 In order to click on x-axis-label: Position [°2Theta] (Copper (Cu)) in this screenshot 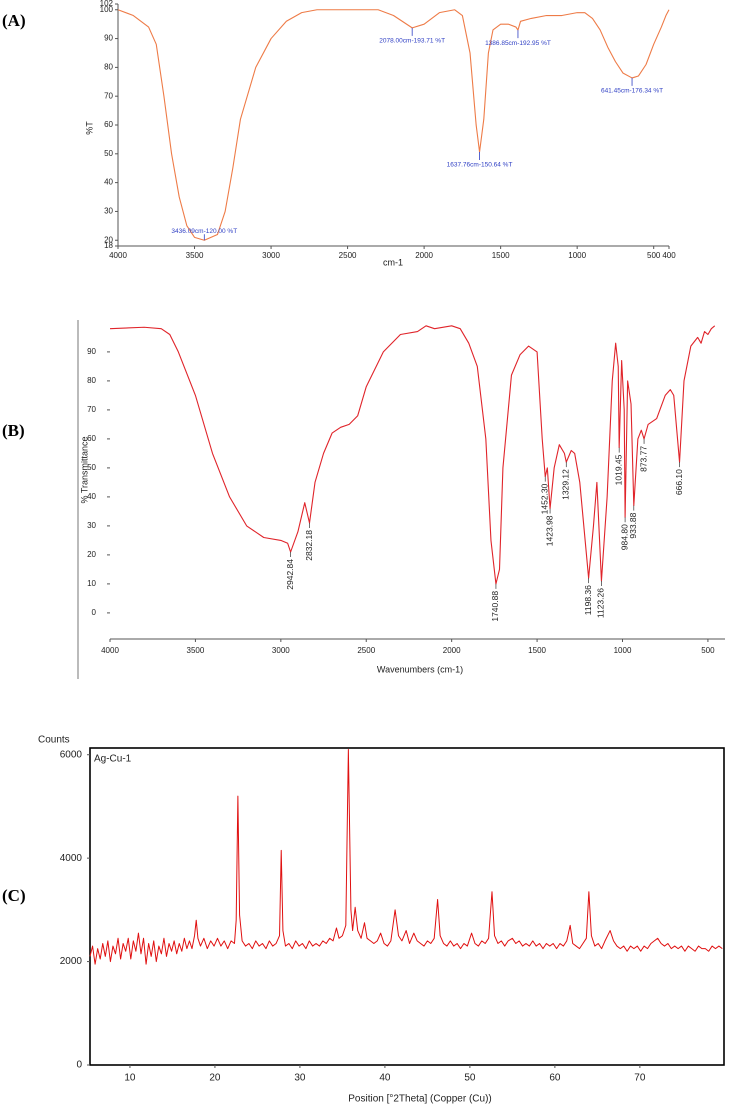, I will do `click(420, 1099)`.